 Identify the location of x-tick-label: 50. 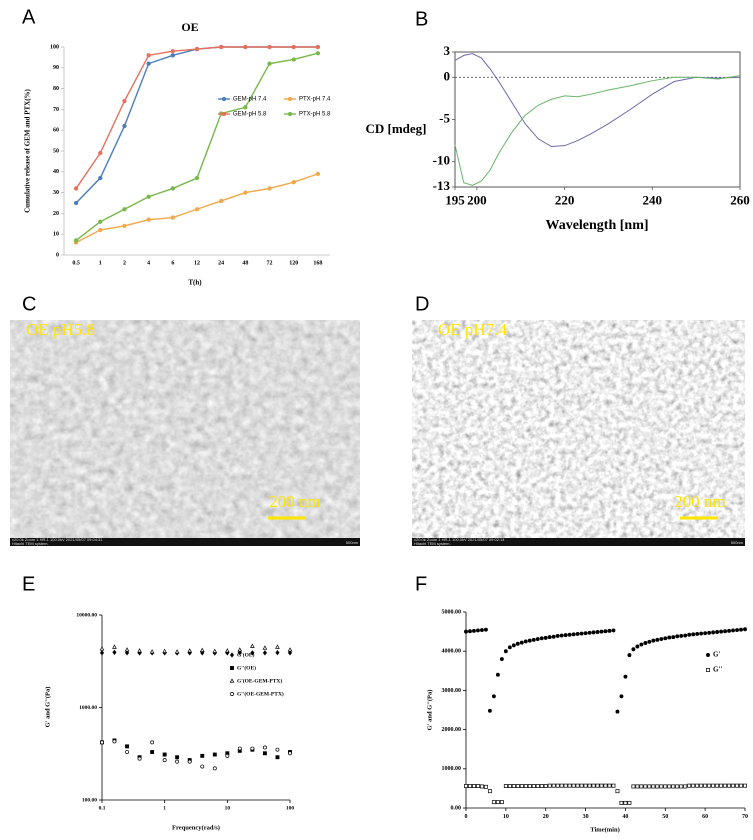
(665, 817).